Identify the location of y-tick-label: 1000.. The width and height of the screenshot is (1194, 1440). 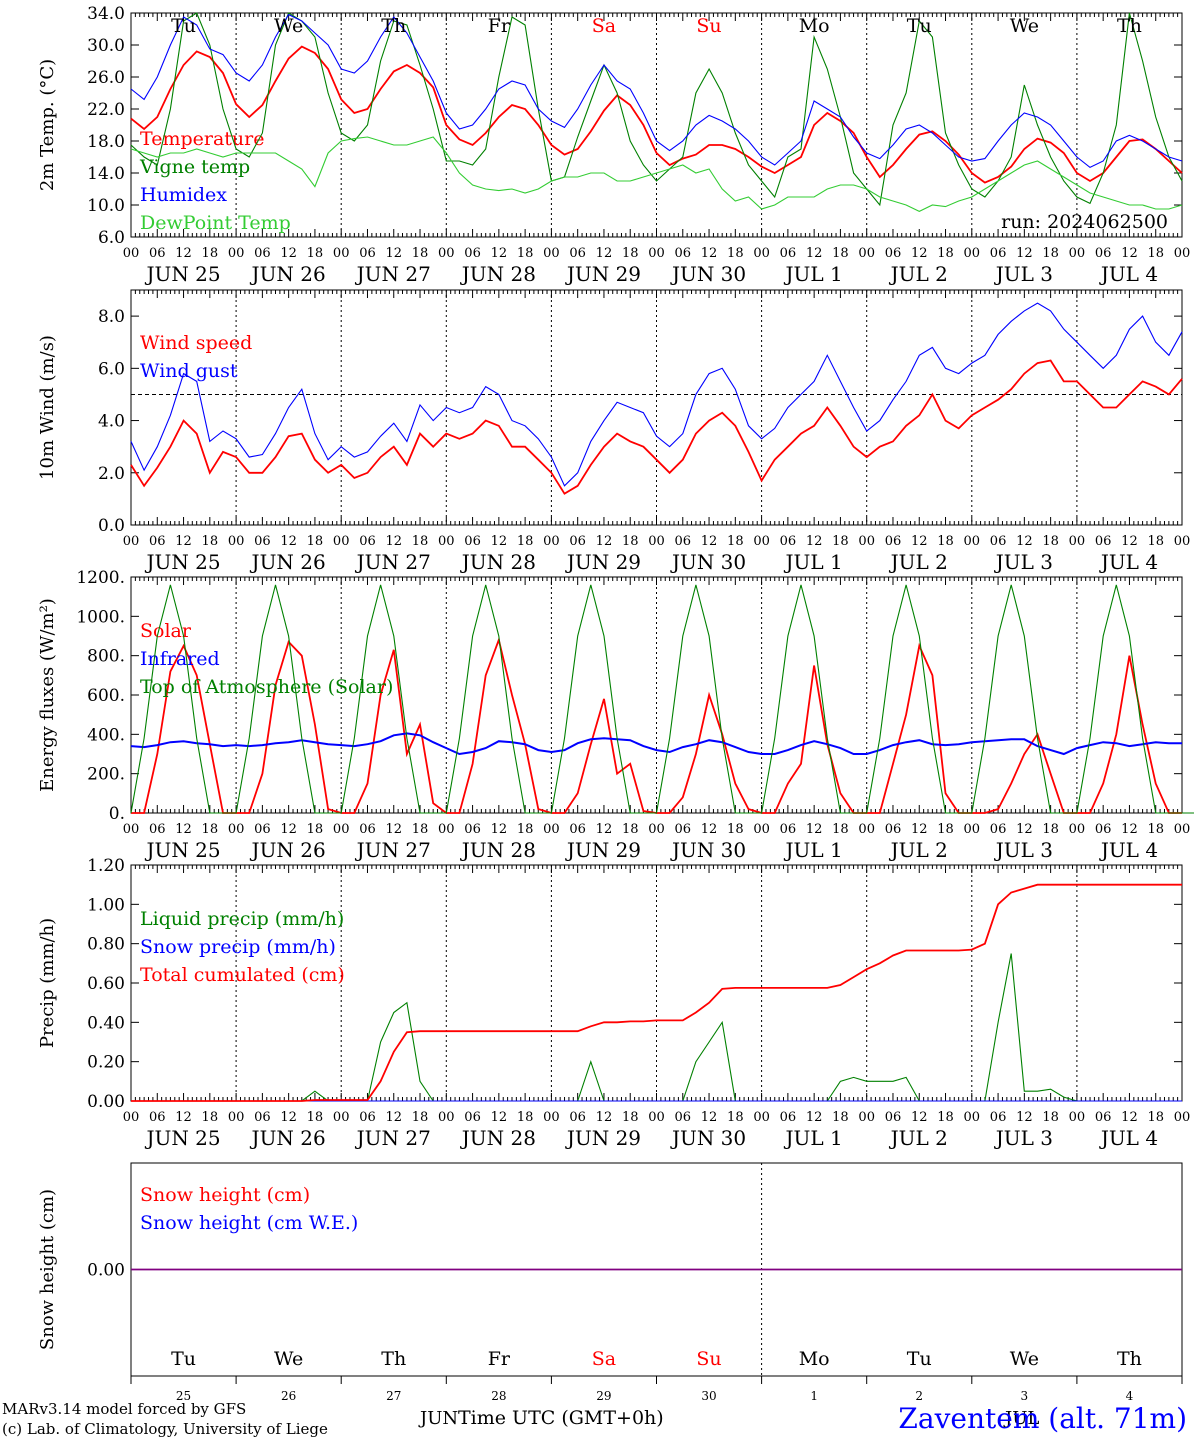
(100, 617).